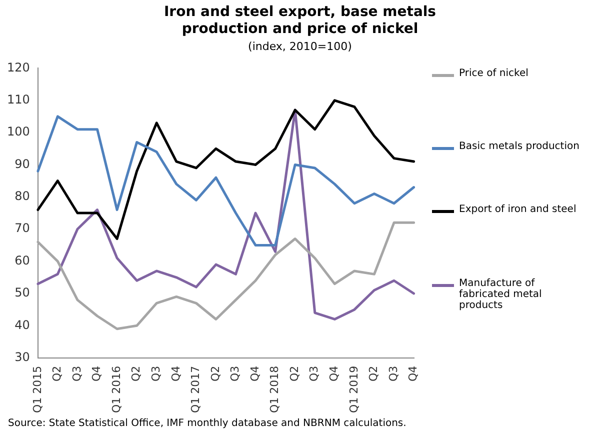 The image size is (590, 437). Describe the element at coordinates (300, 21) in the screenshot. I see `chart-title: Iron and steel export, base metals production and price of nickel` at that location.